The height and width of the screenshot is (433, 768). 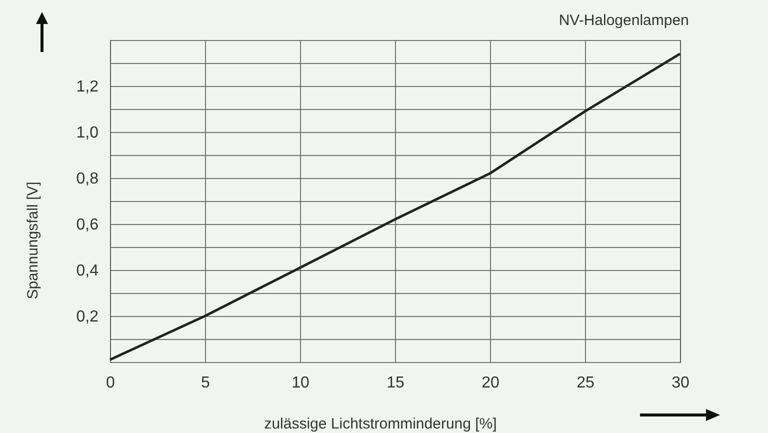 I want to click on x-tick-label: 15, so click(x=395, y=383).